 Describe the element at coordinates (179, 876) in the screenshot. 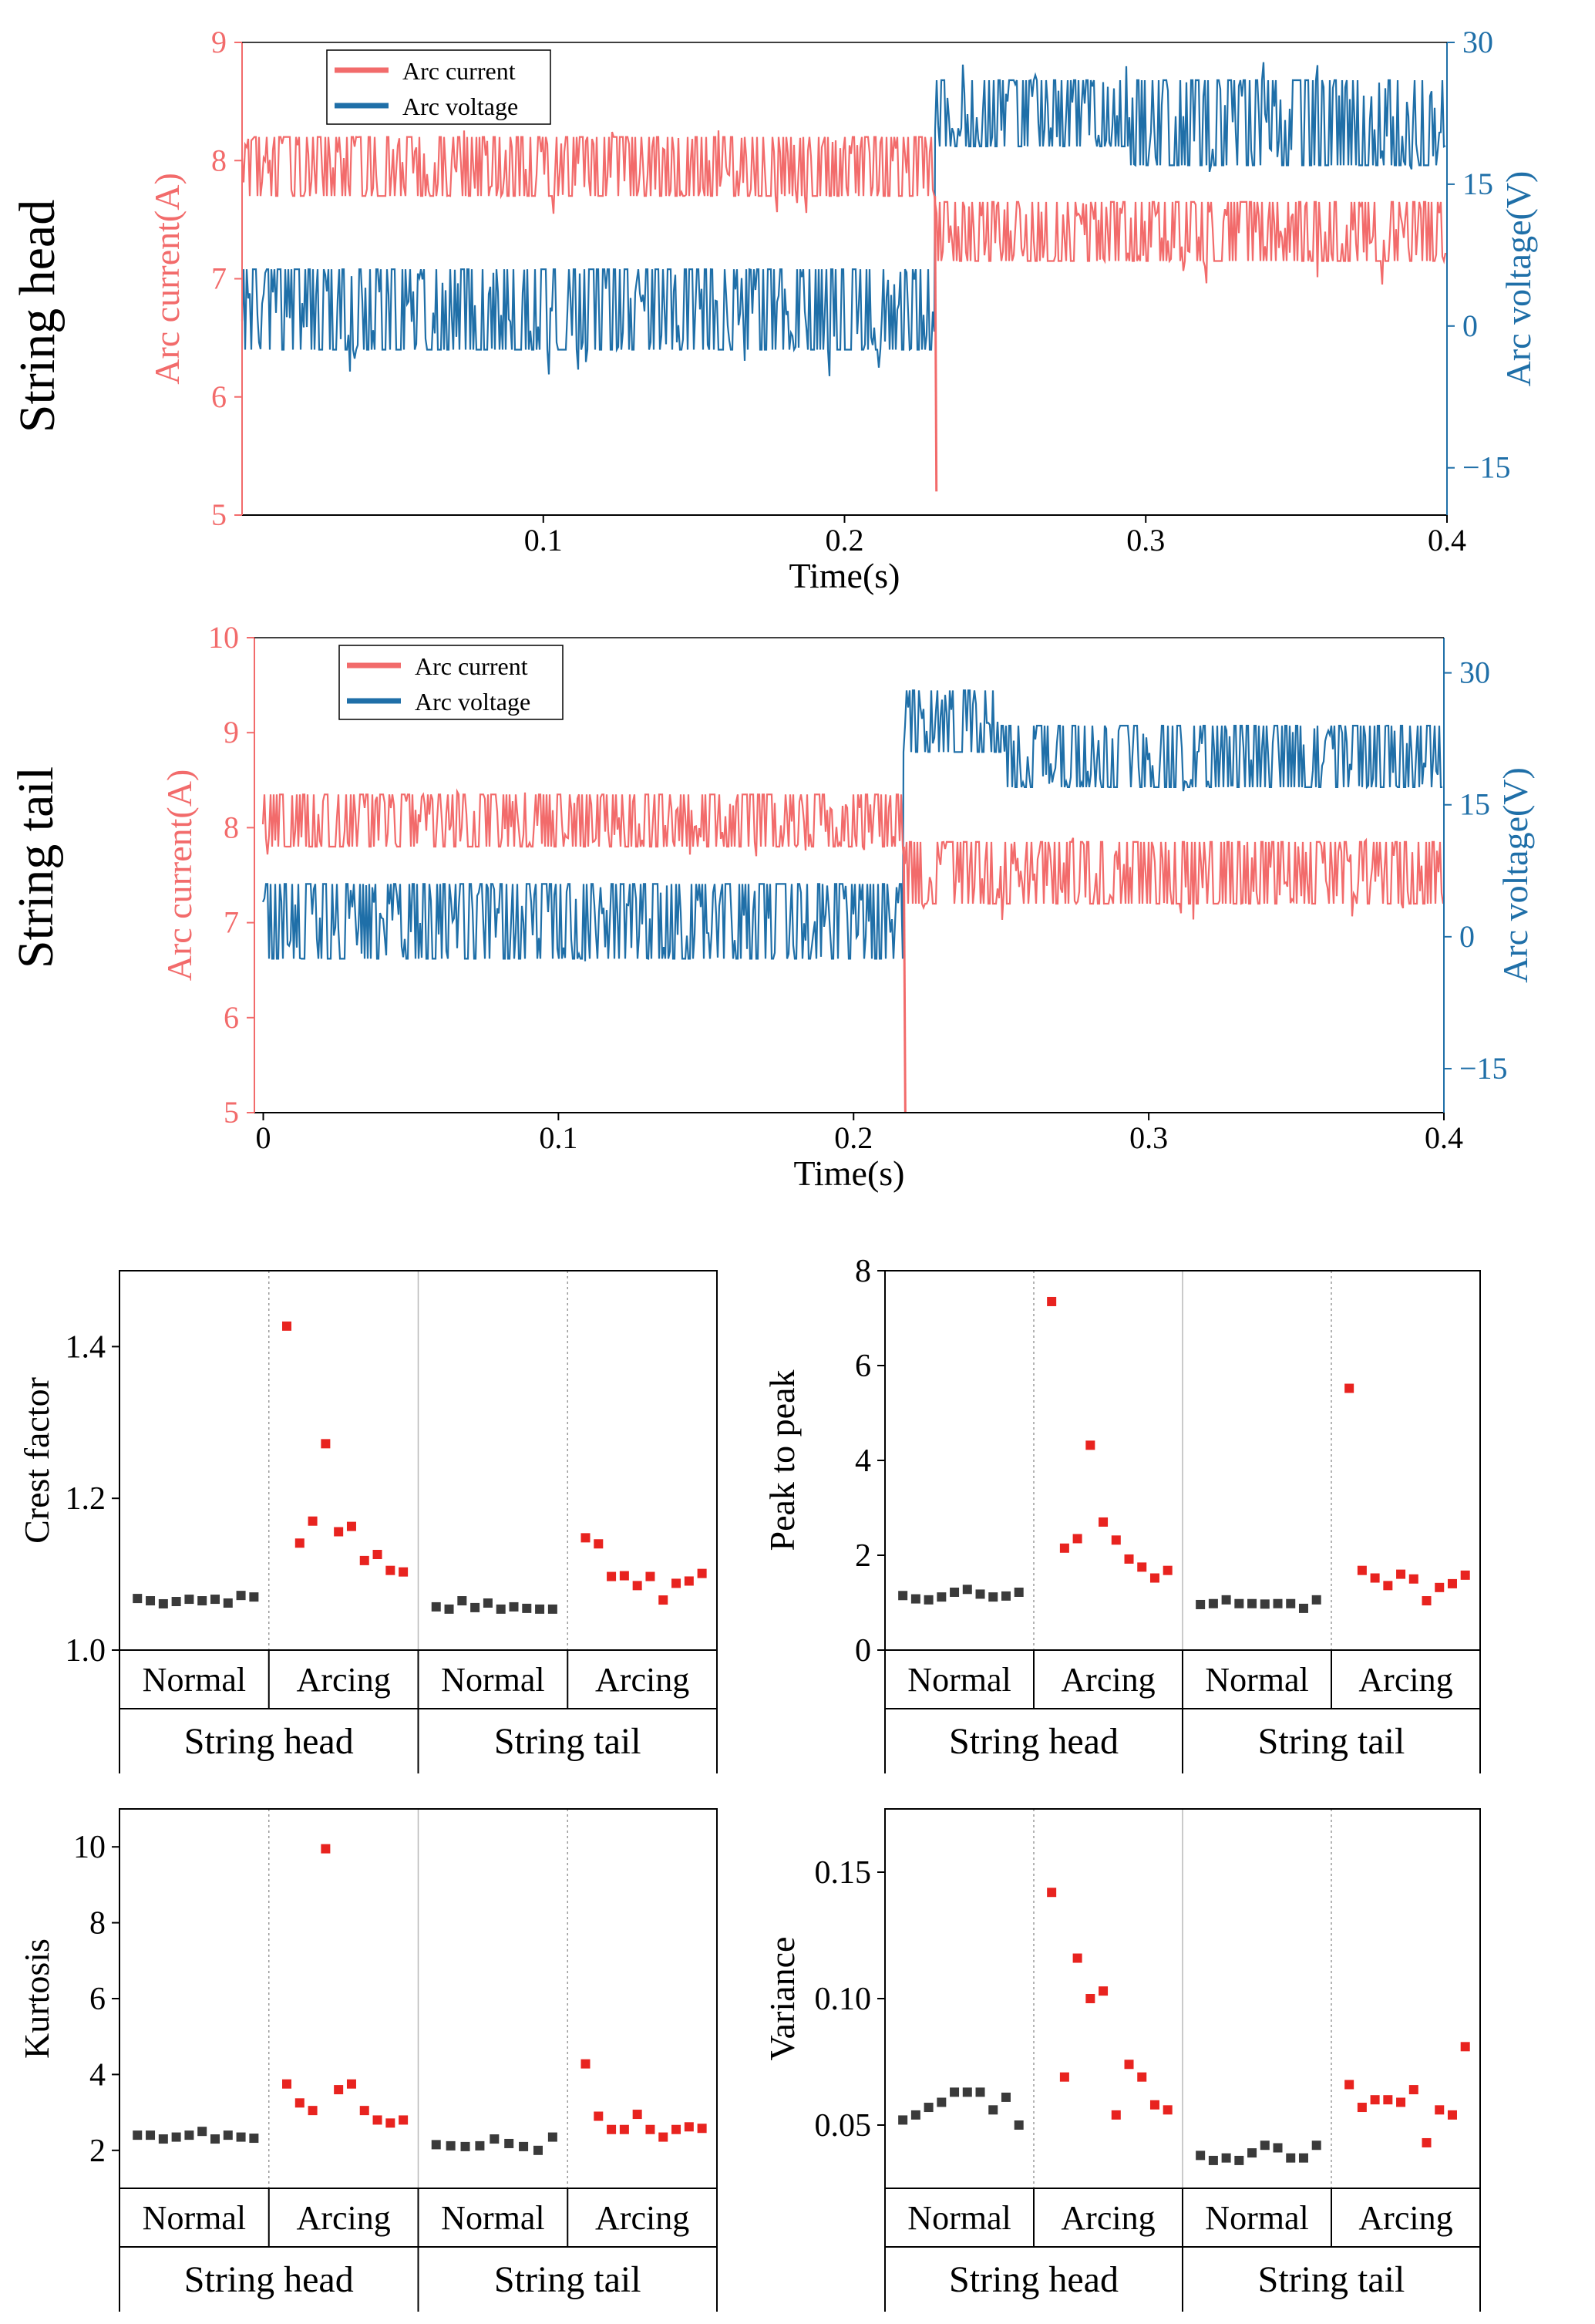

I see `left-axis-title: Arc current(A)` at that location.